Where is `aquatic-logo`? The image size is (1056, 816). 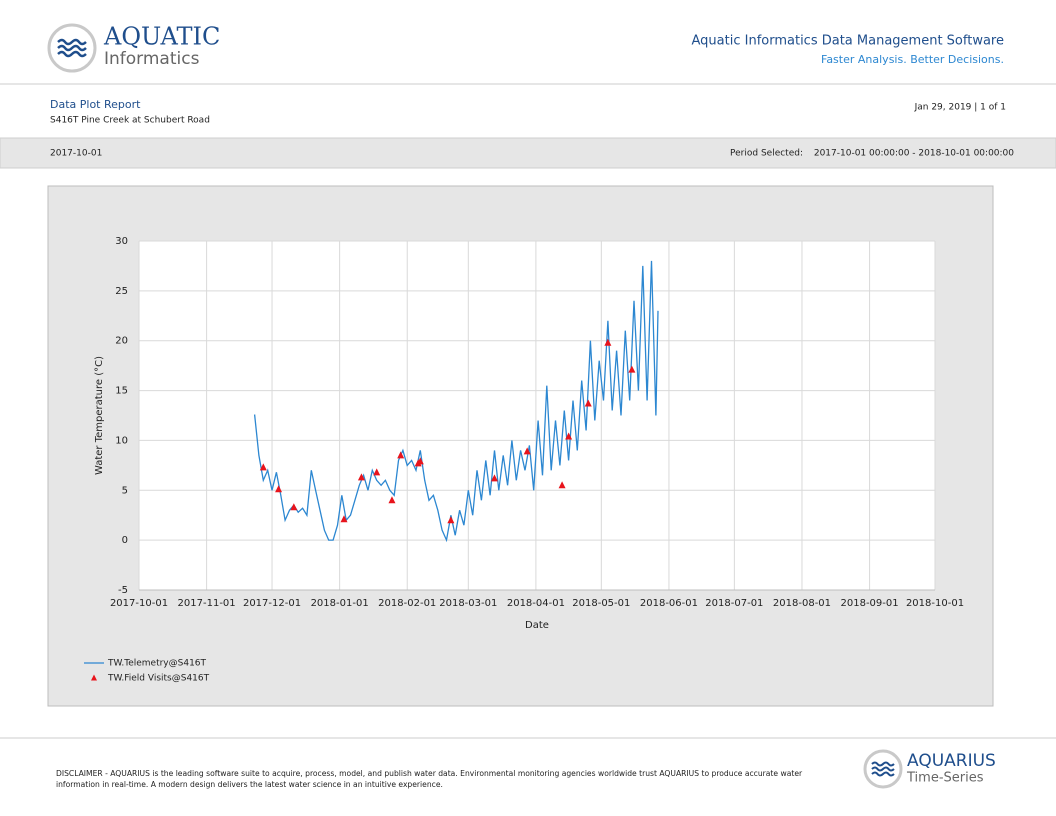
aquatic-logo is located at coordinates (72, 48).